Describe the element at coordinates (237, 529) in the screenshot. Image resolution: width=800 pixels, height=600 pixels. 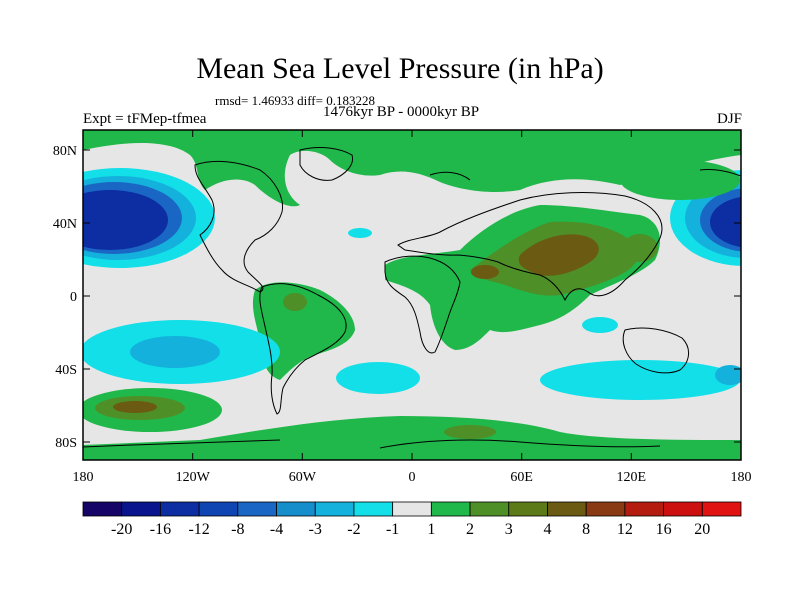
I see `colorbar-label: -8` at that location.